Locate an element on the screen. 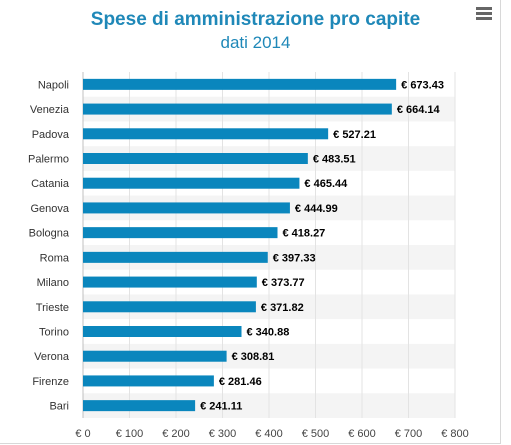  bar-napoli is located at coordinates (240, 84).